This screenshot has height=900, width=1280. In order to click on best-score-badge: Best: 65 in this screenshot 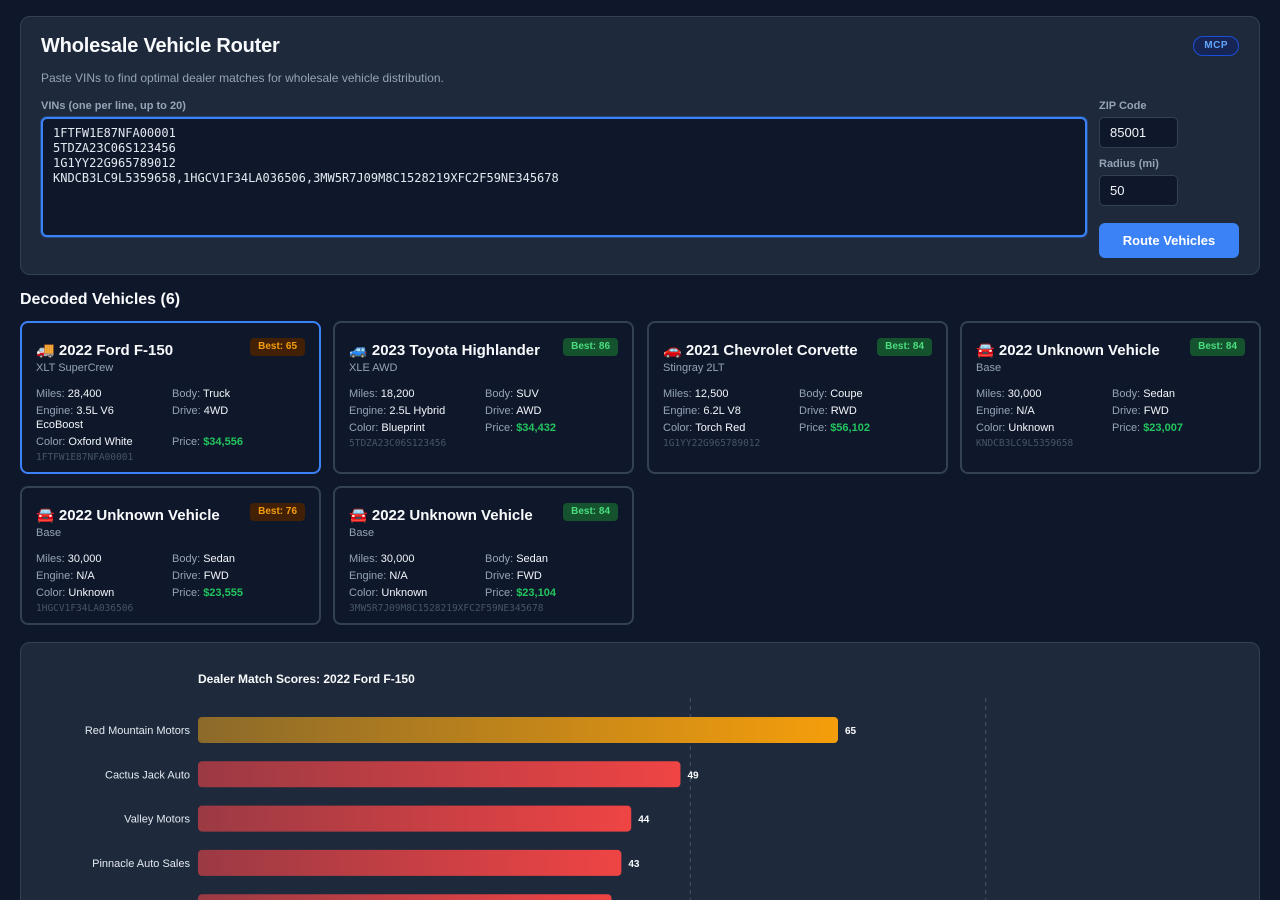, I will do `click(277, 347)`.